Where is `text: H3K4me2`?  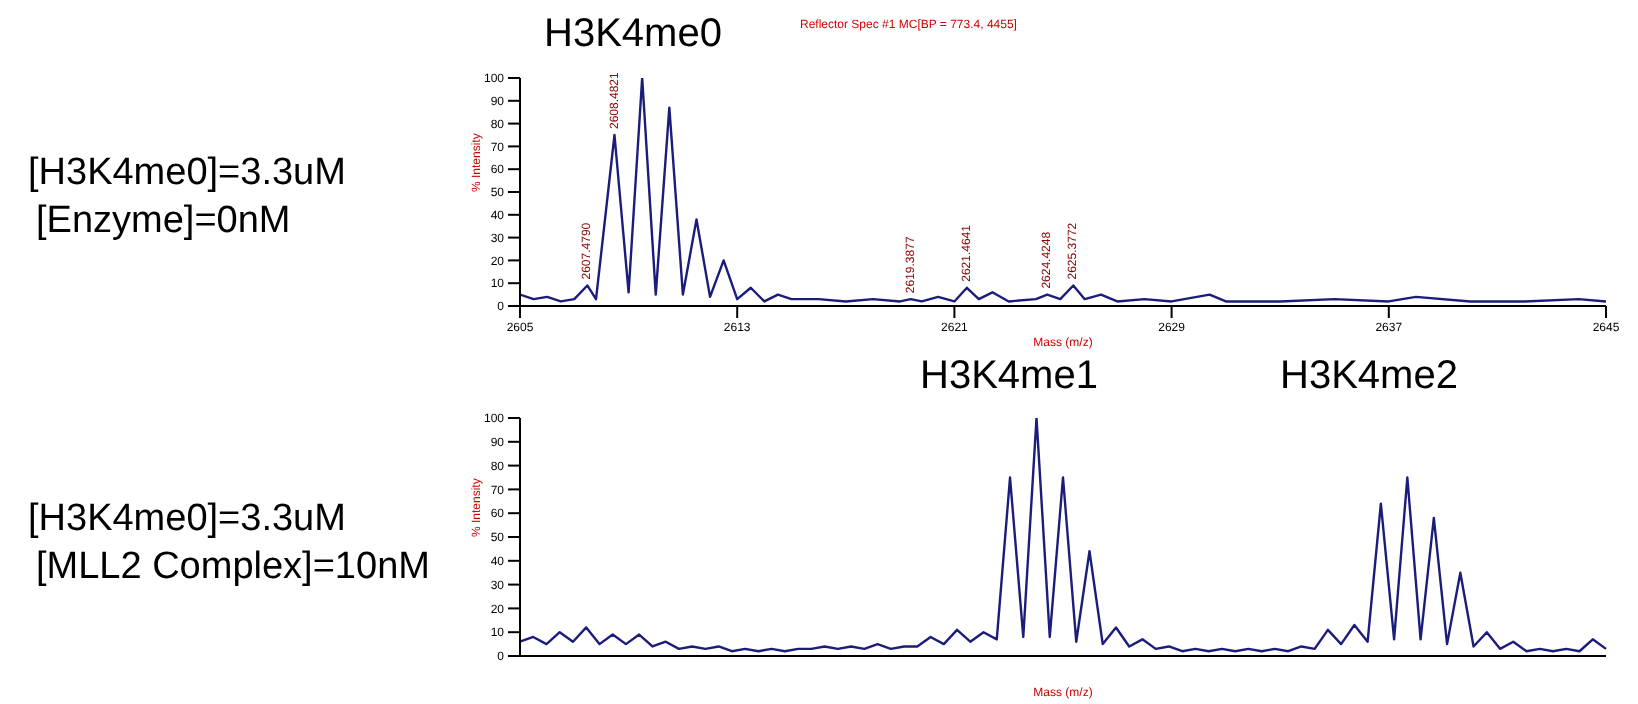 text: H3K4me2 is located at coordinates (1369, 377).